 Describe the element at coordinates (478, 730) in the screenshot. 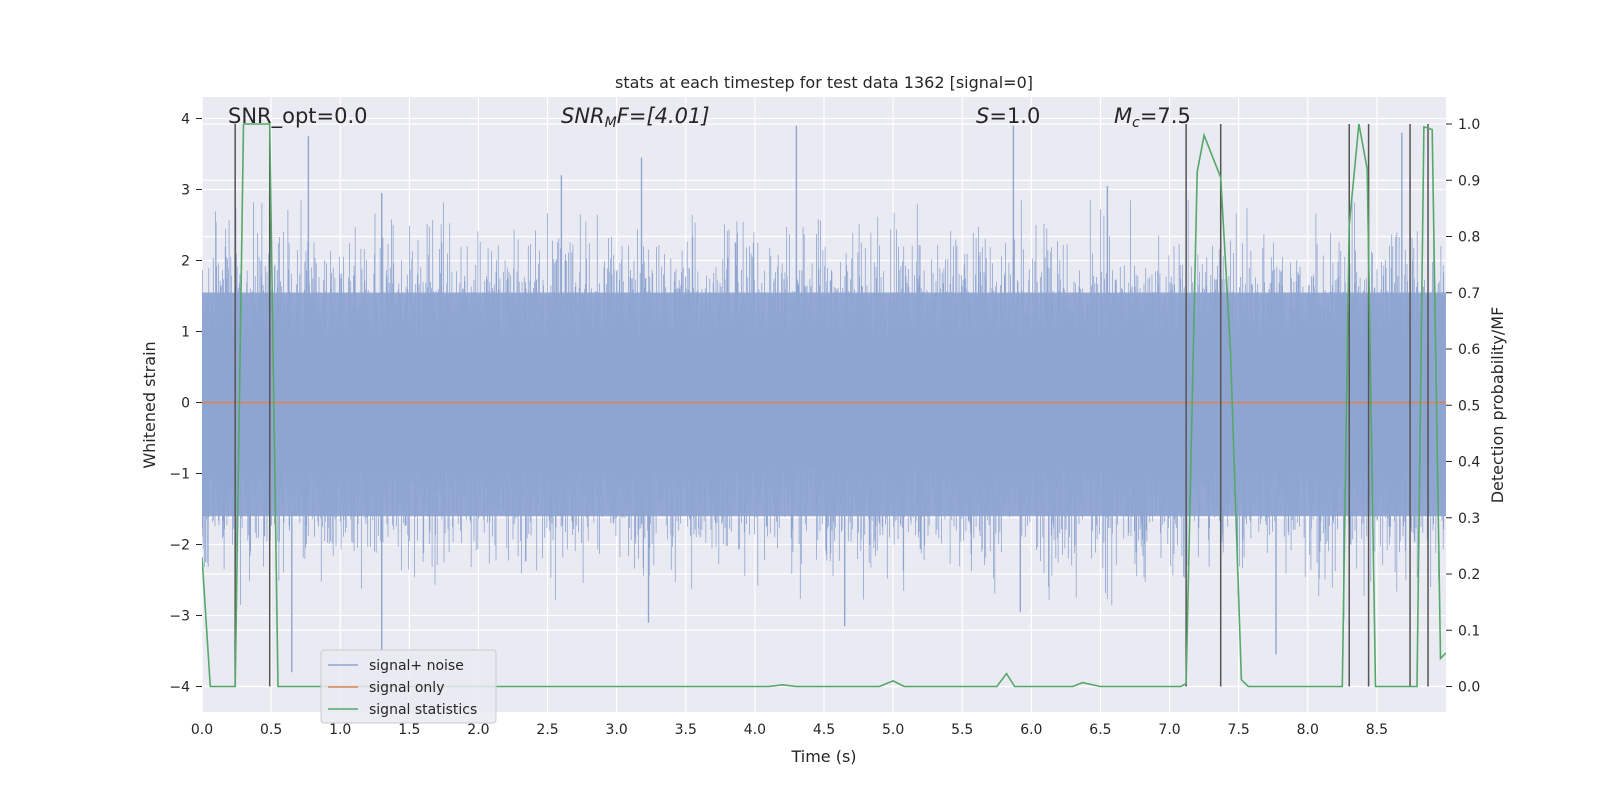

I see `x-tick-label: 2.0` at that location.